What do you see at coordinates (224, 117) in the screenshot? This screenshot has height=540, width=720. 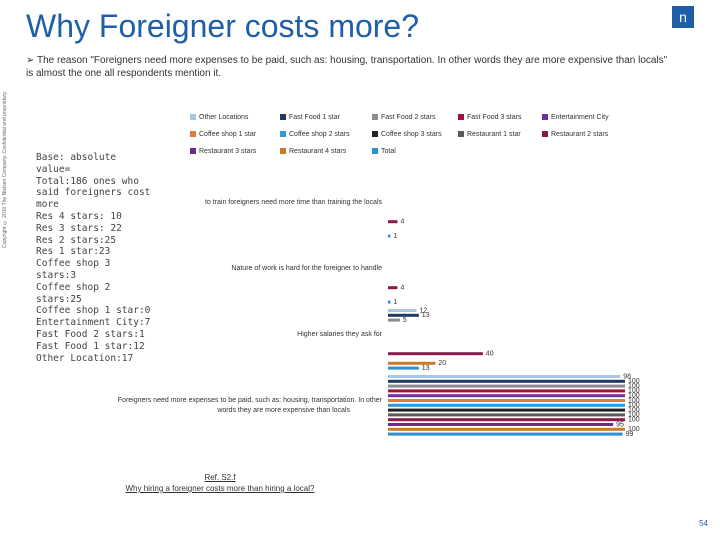 I see `legend-label: Other Locations` at bounding box center [224, 117].